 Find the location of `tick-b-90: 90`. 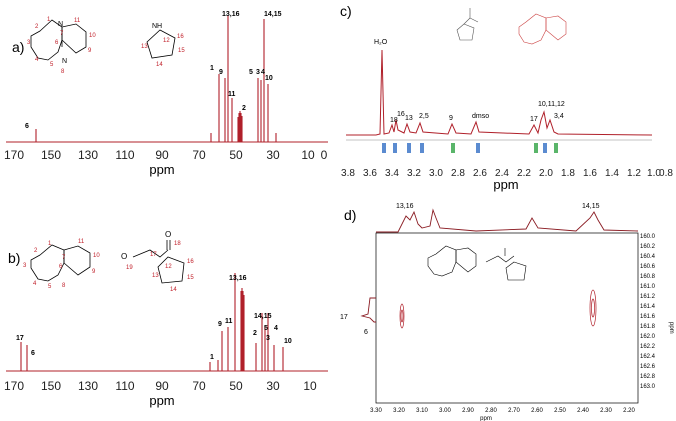

tick-b-90: 90 is located at coordinates (162, 386).